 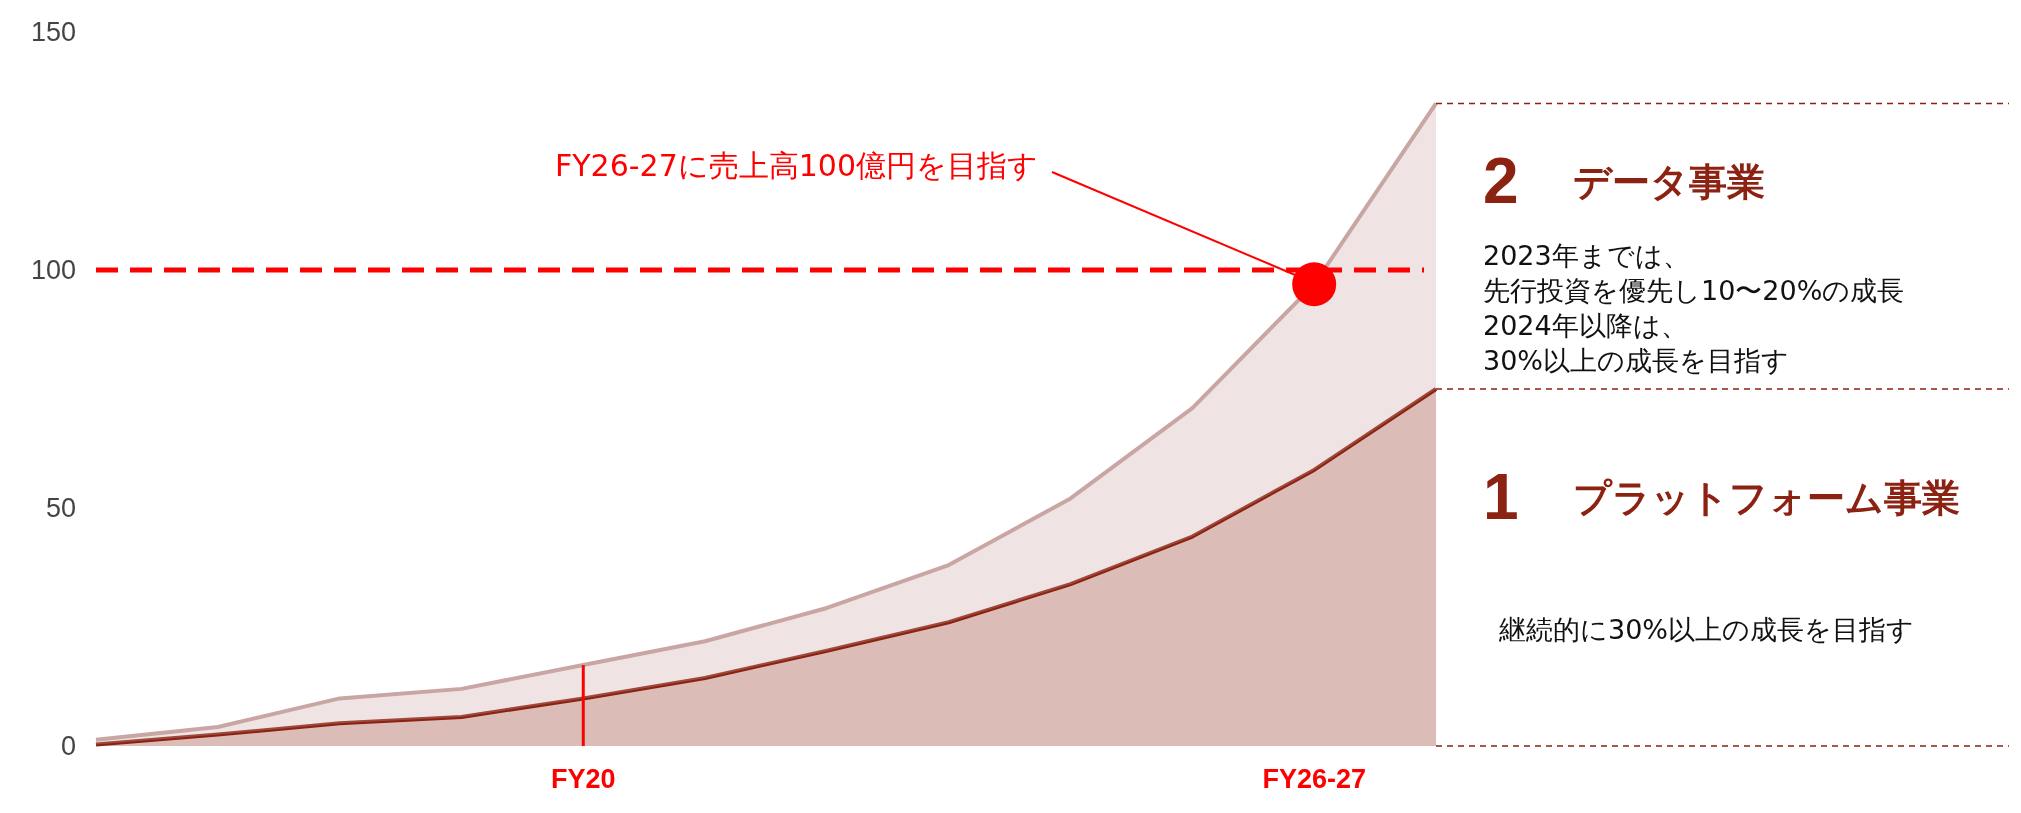 I want to click on text: 2024年以降は、, so click(x=1585, y=326).